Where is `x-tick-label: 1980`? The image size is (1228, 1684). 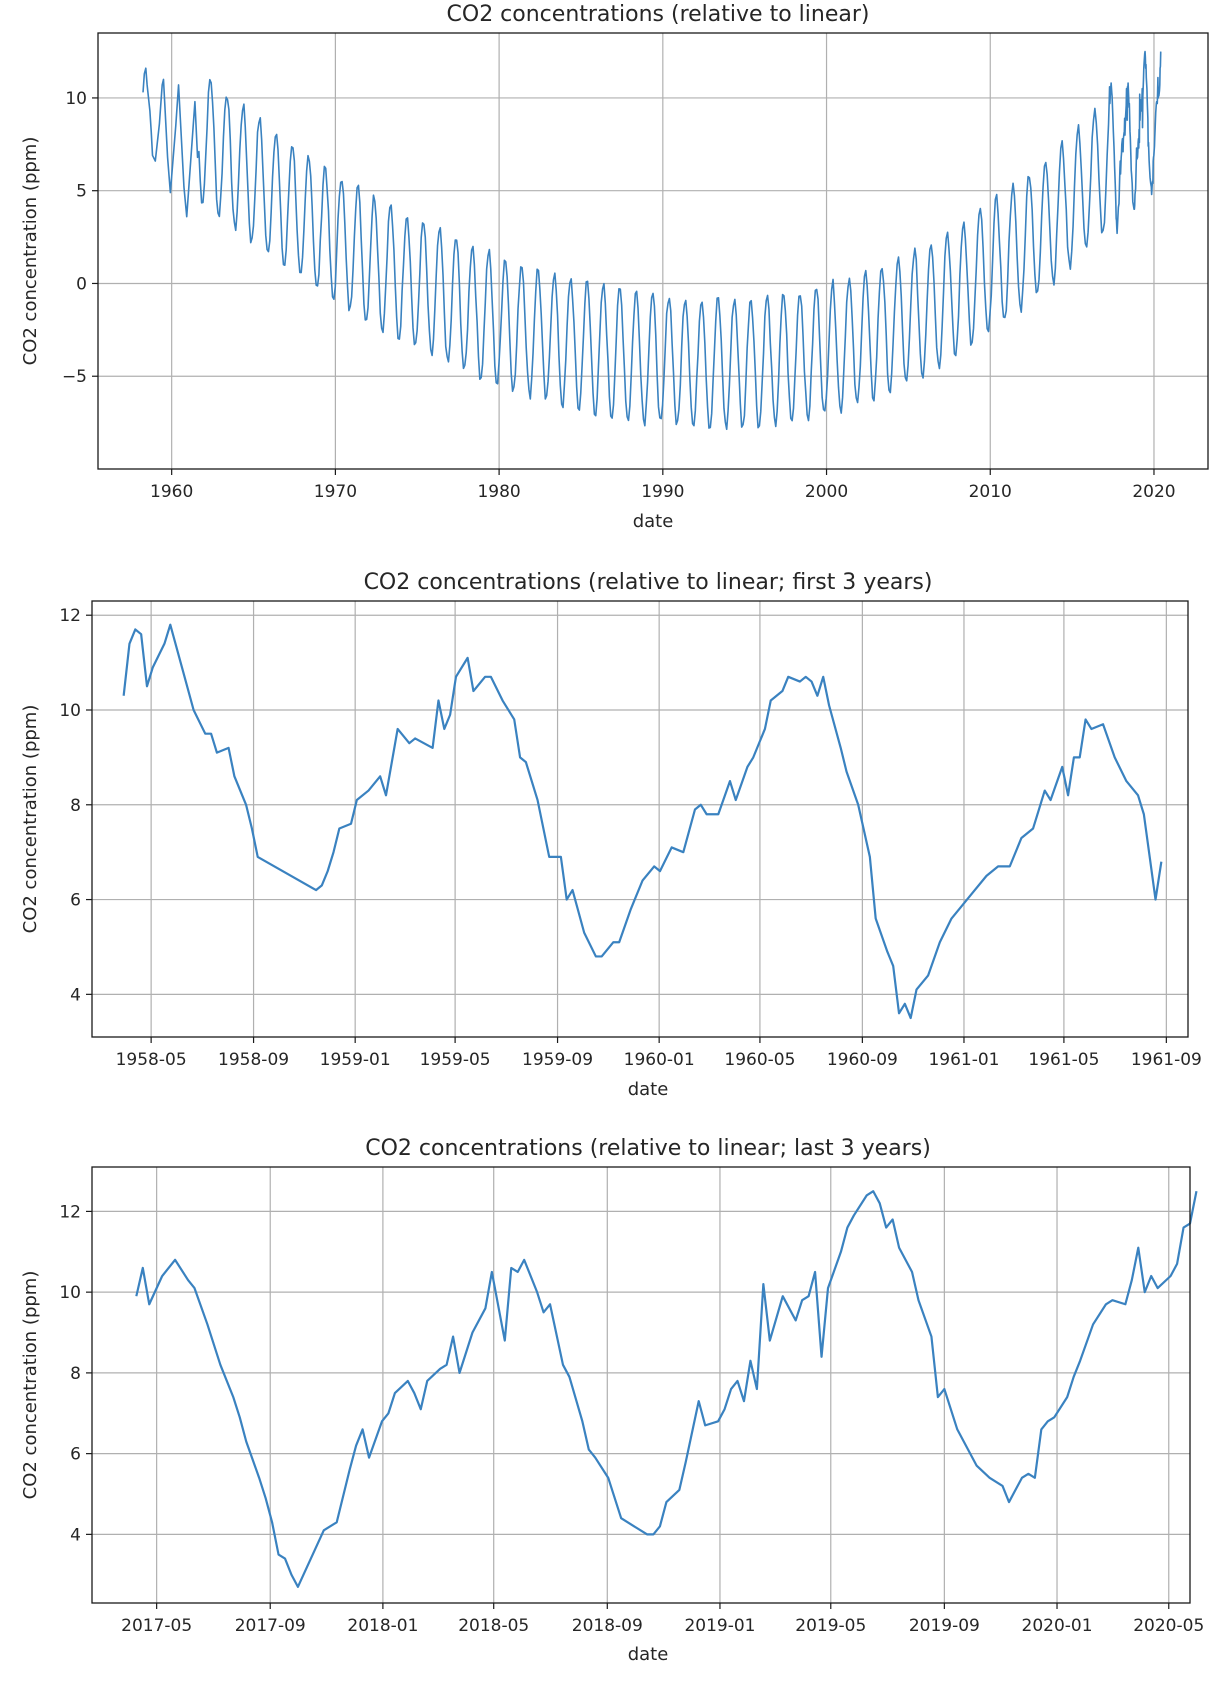 x-tick-label: 1980 is located at coordinates (498, 492).